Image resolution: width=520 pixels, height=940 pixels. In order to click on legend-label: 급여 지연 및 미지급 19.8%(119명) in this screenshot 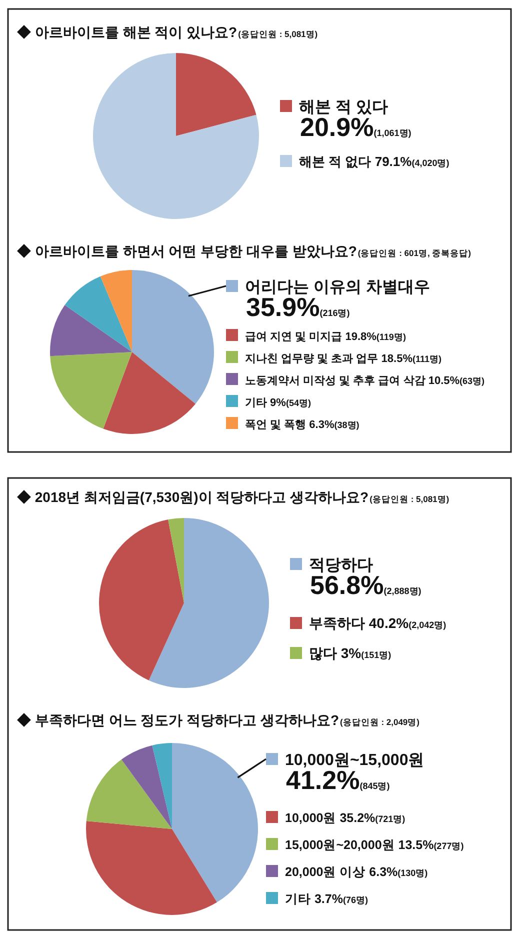, I will do `click(325, 337)`.